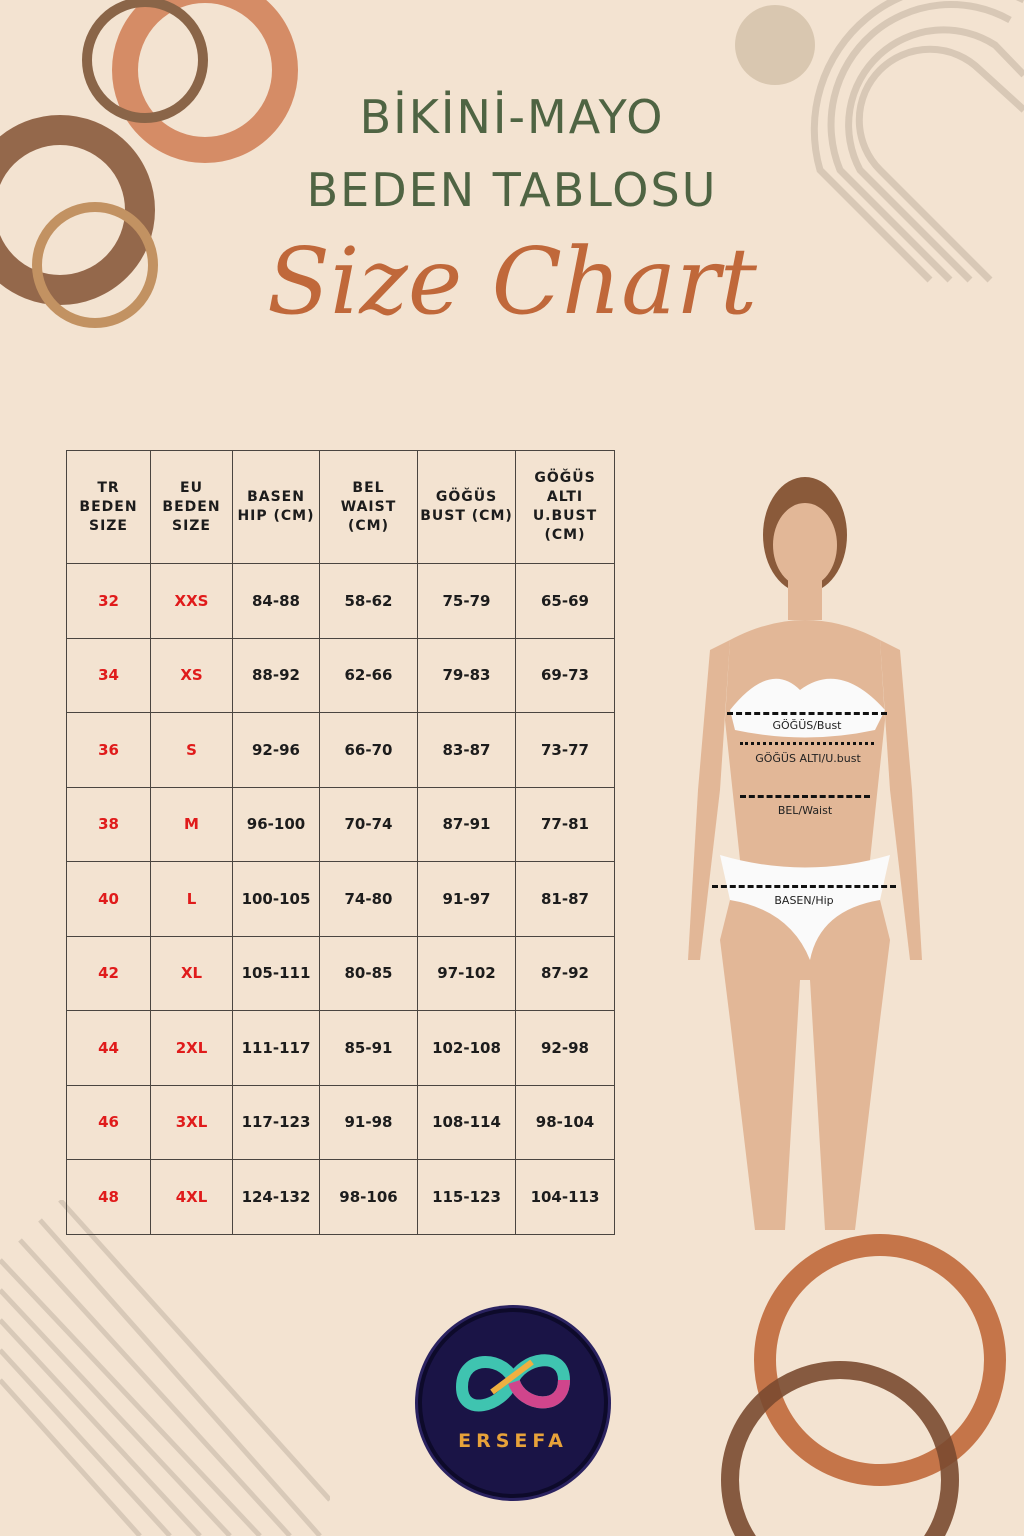 Image resolution: width=1024 pixels, height=1536 pixels. What do you see at coordinates (191, 1197) in the screenshot?
I see `table-cell: 4XL` at bounding box center [191, 1197].